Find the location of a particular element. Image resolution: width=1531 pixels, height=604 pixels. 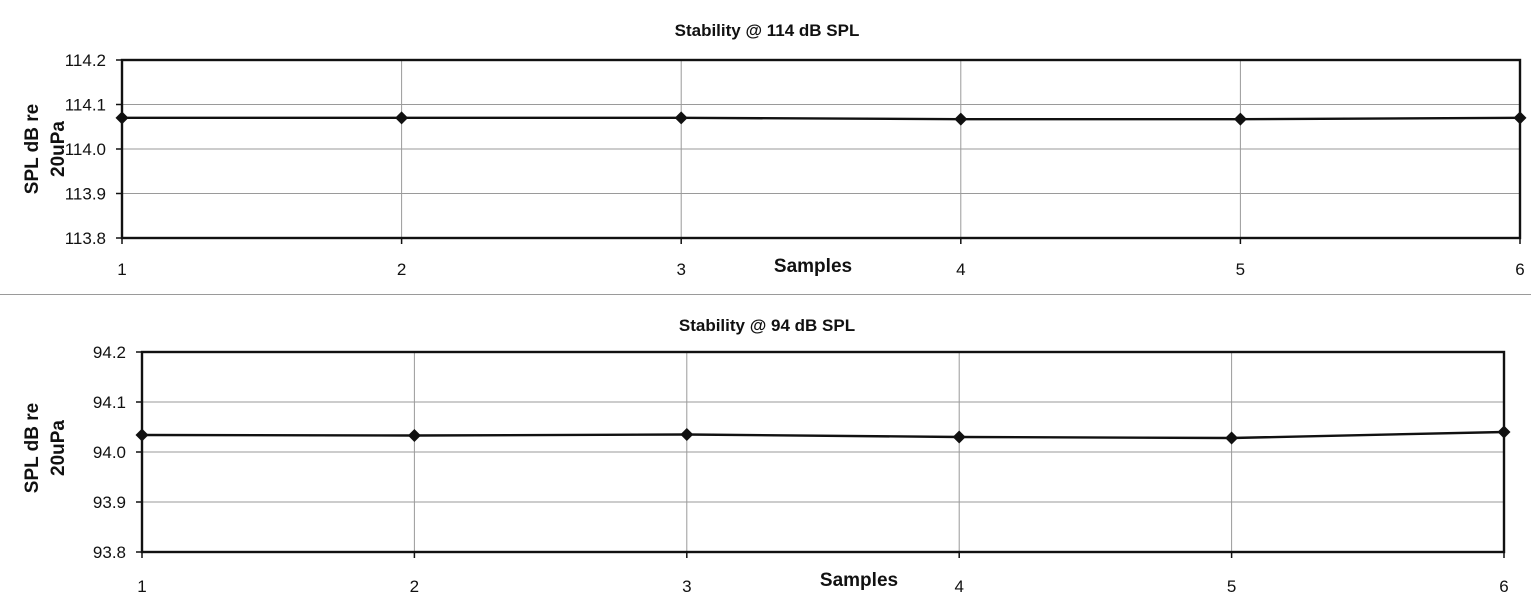

y-tick-label: 94.1 is located at coordinates (109, 402).